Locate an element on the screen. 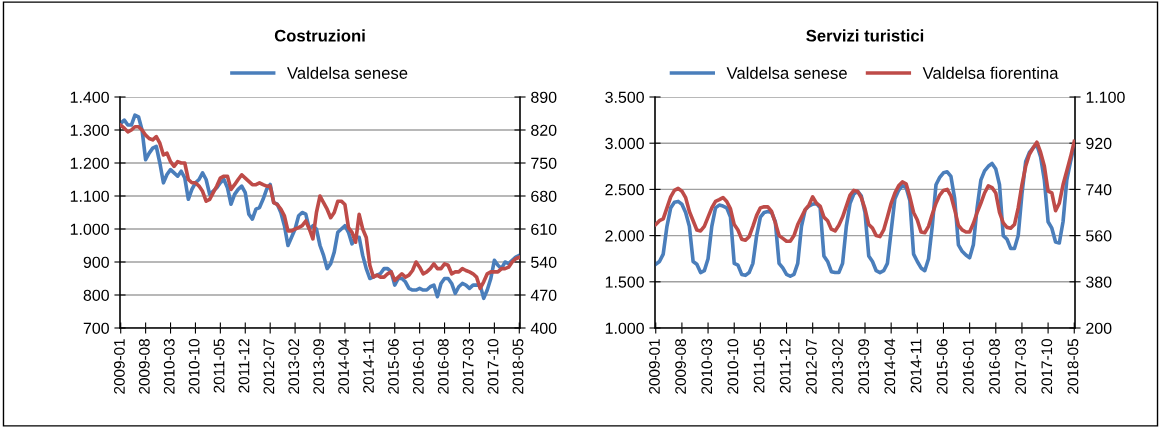  y2-tick-label: 740 is located at coordinates (1099, 190).